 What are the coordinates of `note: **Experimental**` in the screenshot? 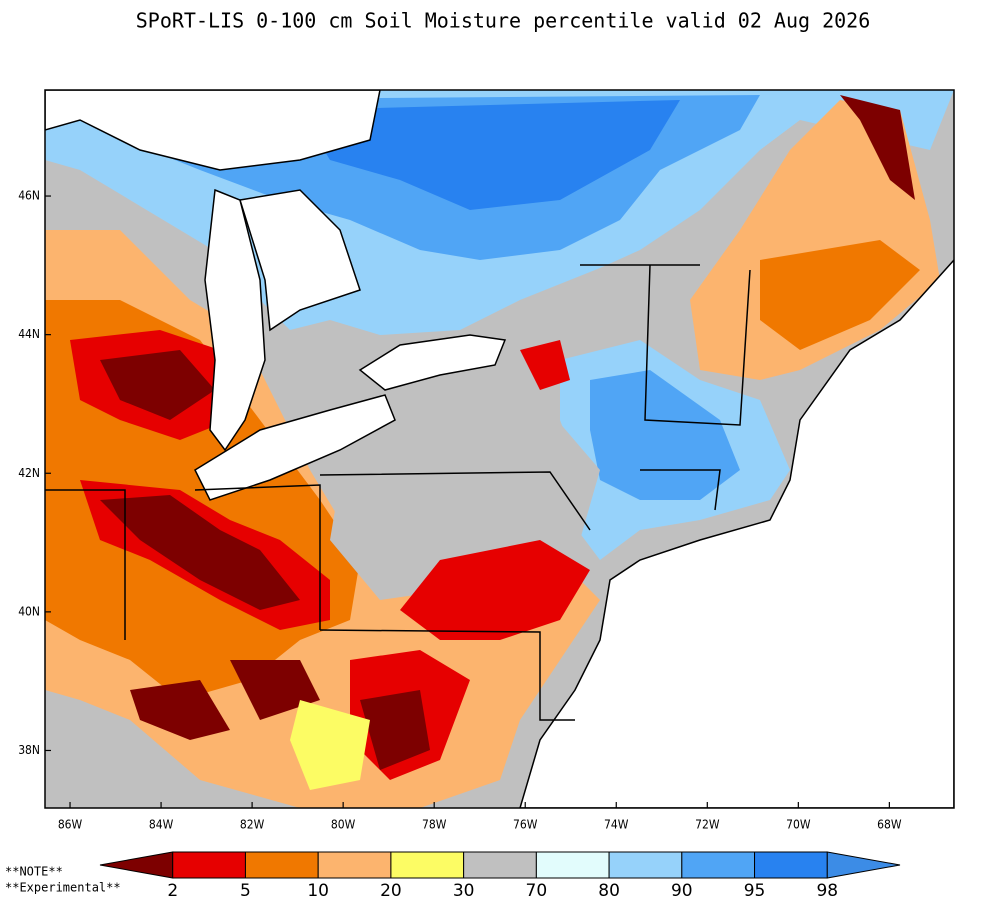 It's located at (63, 888).